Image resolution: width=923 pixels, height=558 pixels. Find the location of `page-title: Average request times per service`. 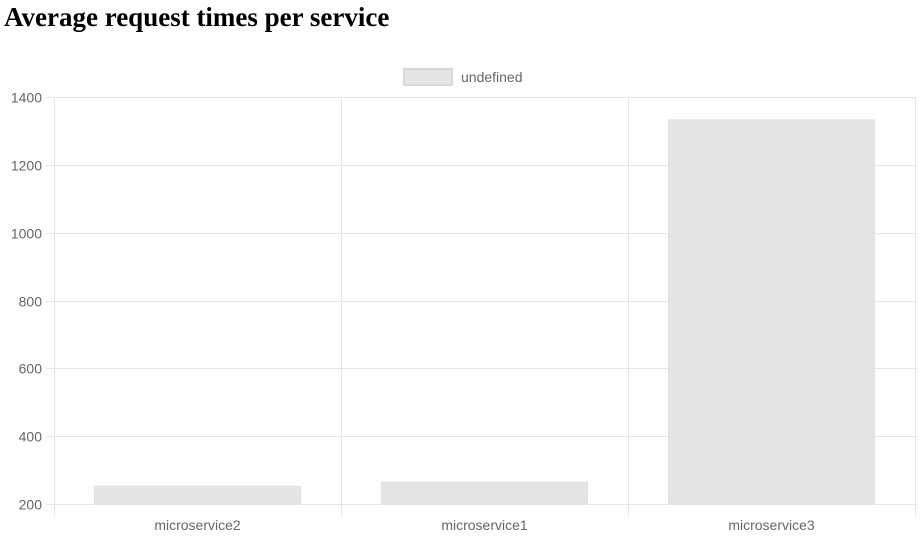

page-title: Average request times per service is located at coordinates (197, 17).